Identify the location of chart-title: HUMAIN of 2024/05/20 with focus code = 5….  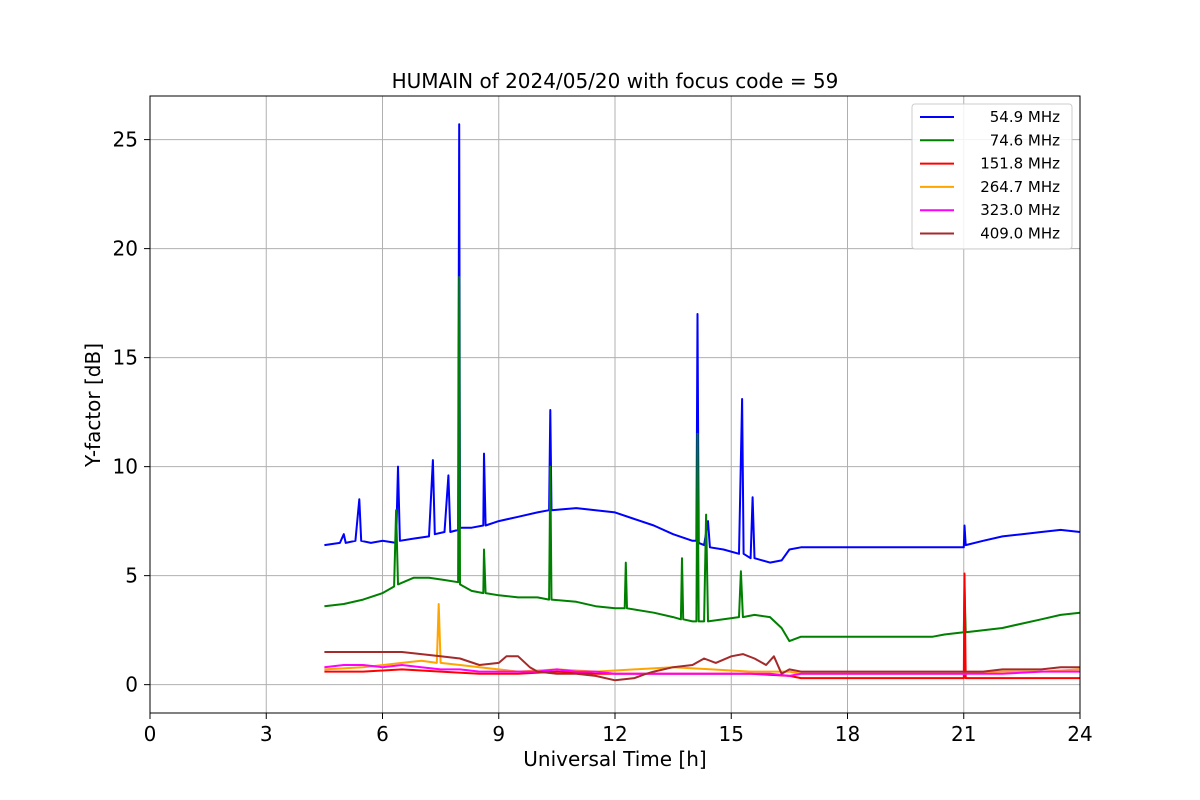
(615, 81).